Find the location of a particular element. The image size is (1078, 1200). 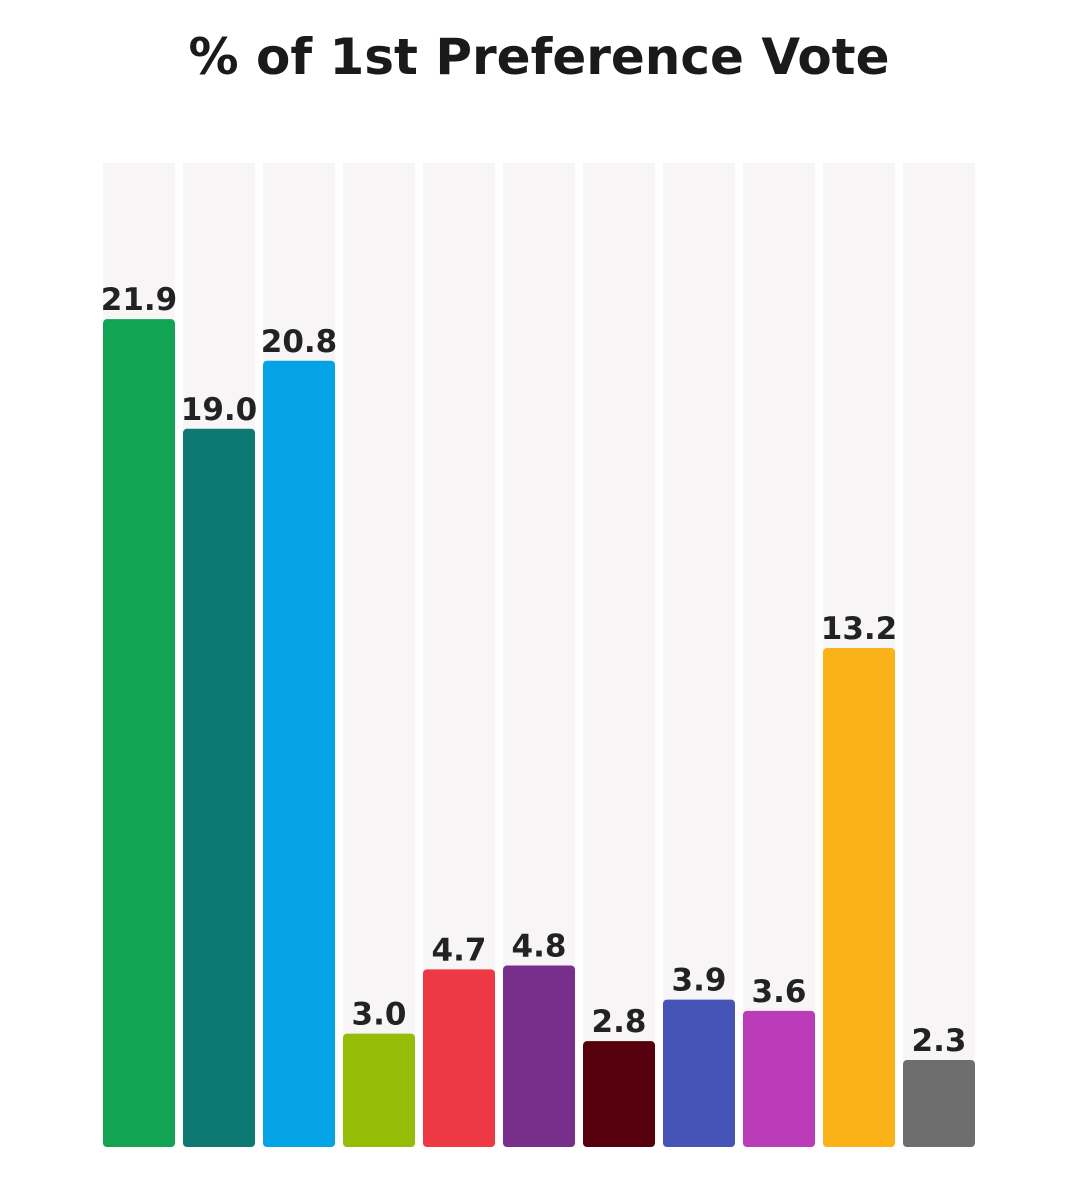

bar-value-label: 4.8 is located at coordinates (539, 947).